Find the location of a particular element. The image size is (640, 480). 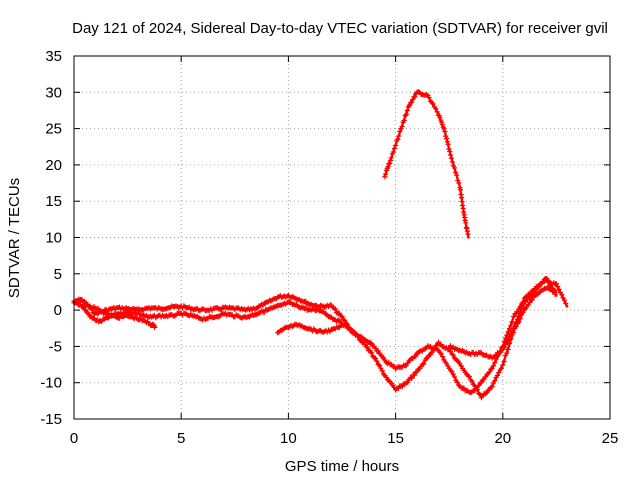

x-tick-label: 0 is located at coordinates (74, 438).